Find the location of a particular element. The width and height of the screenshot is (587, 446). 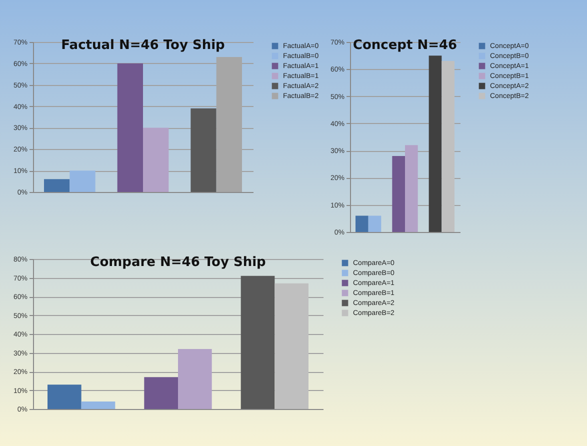

chart-title: Compare N=46 Toy Ship is located at coordinates (178, 262).